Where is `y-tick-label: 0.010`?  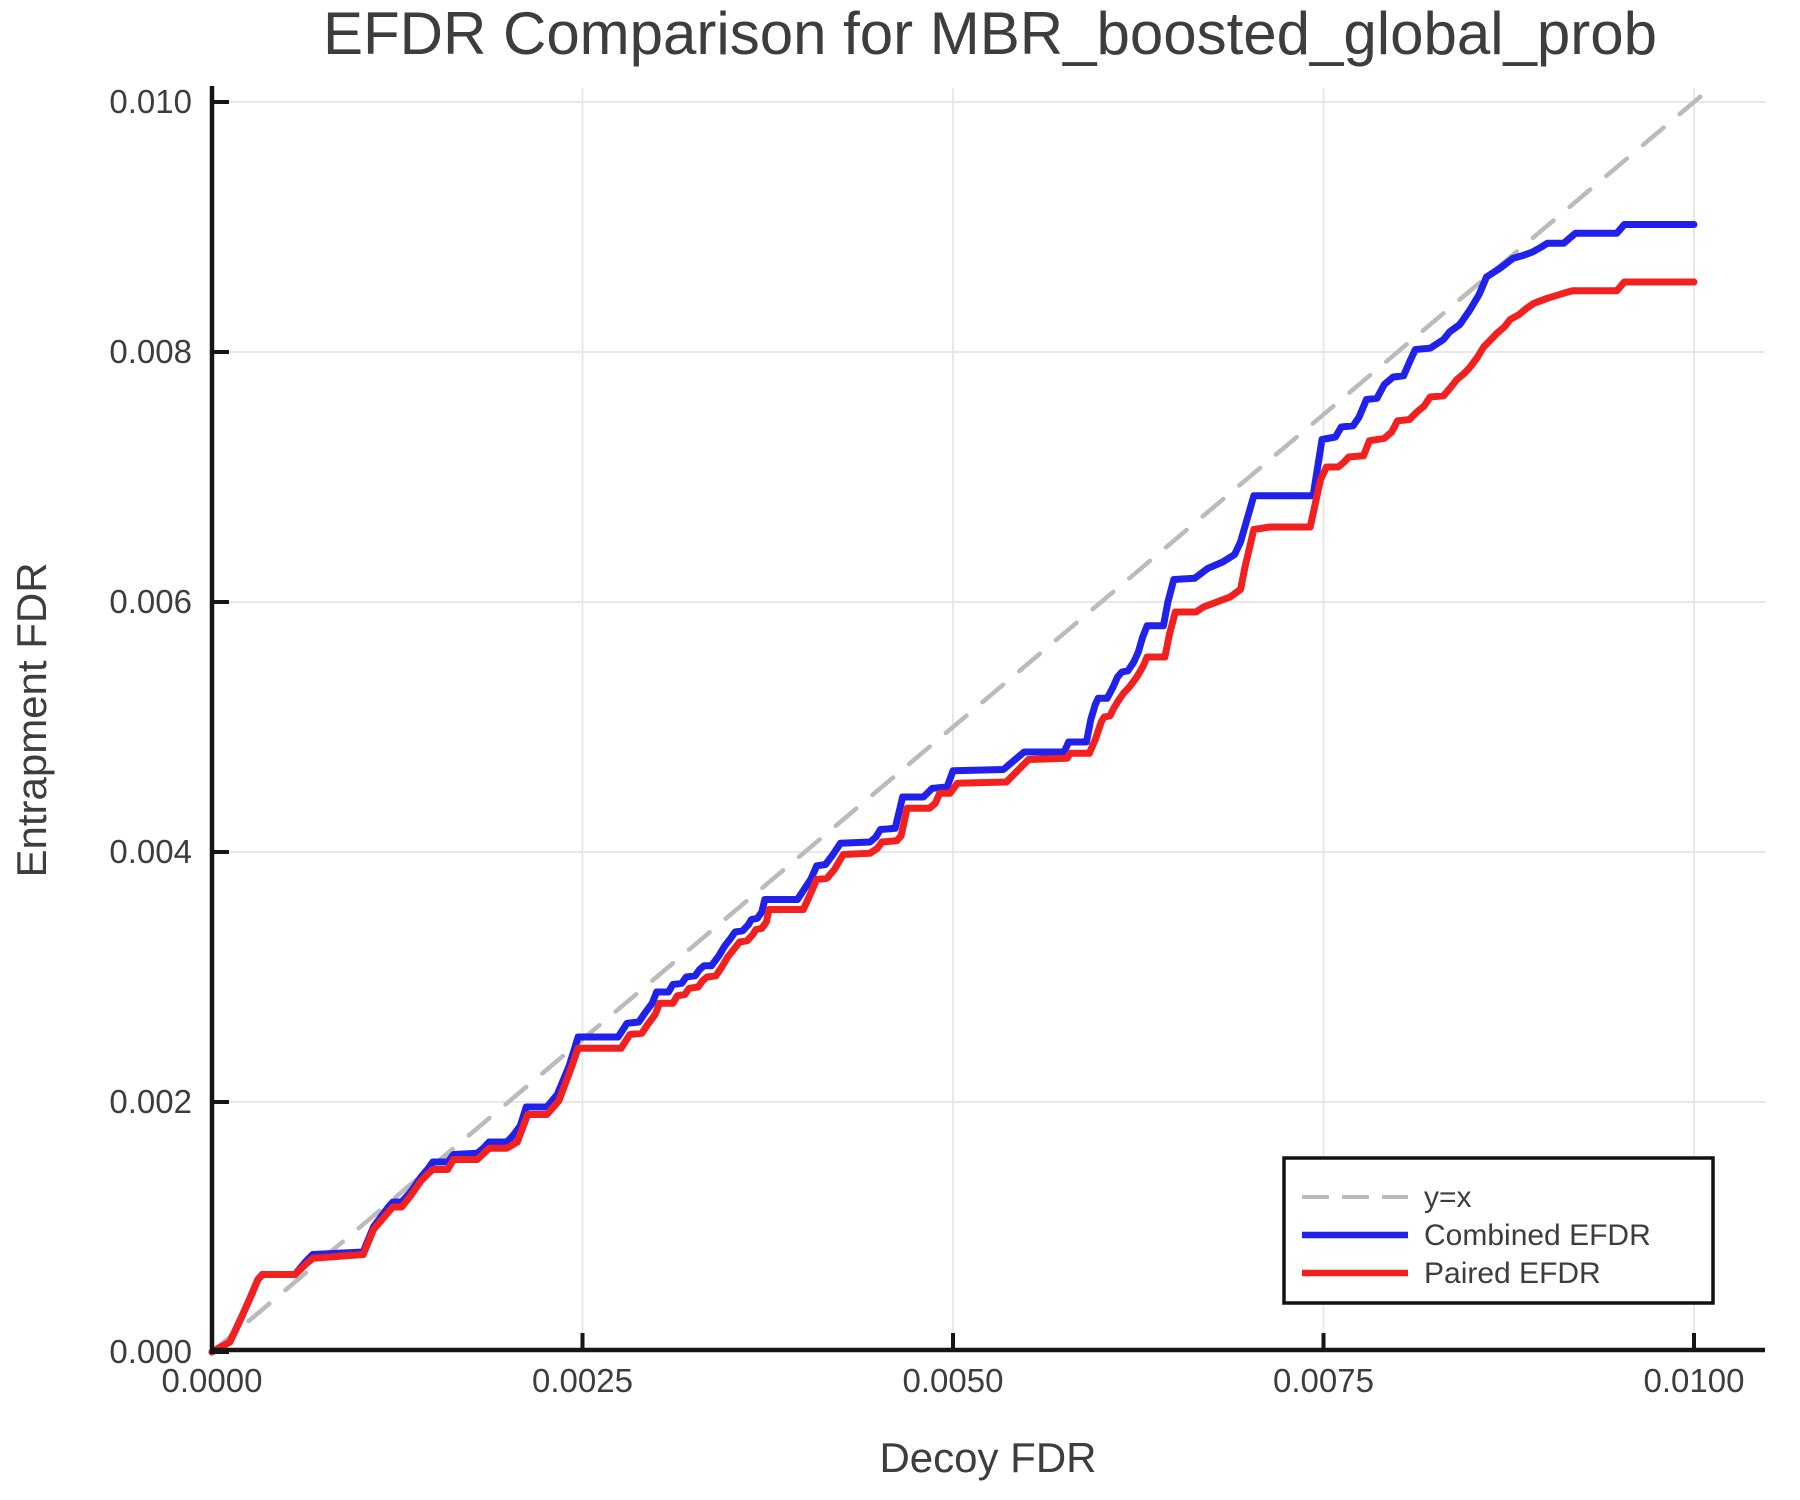 y-tick-label: 0.010 is located at coordinates (150, 101).